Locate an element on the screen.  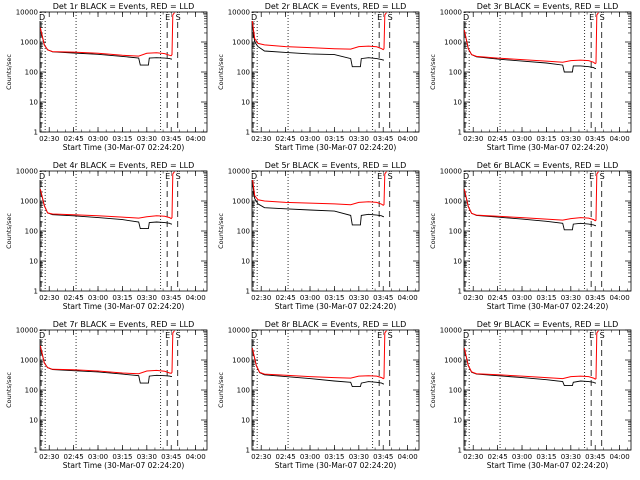
panel-title: Det 1r BLACK = Events, RED = LLD is located at coordinates (124, 6).